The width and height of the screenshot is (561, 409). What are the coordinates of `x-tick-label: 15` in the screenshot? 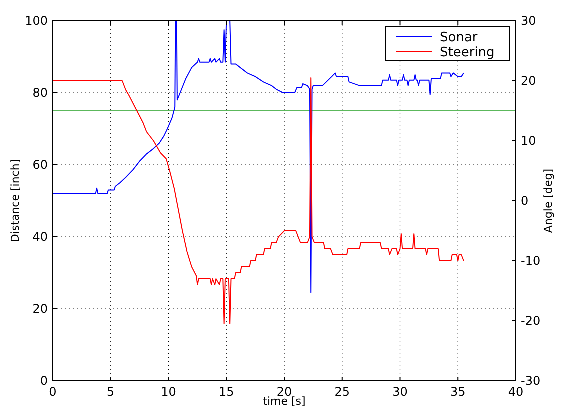 It's located at (226, 392).